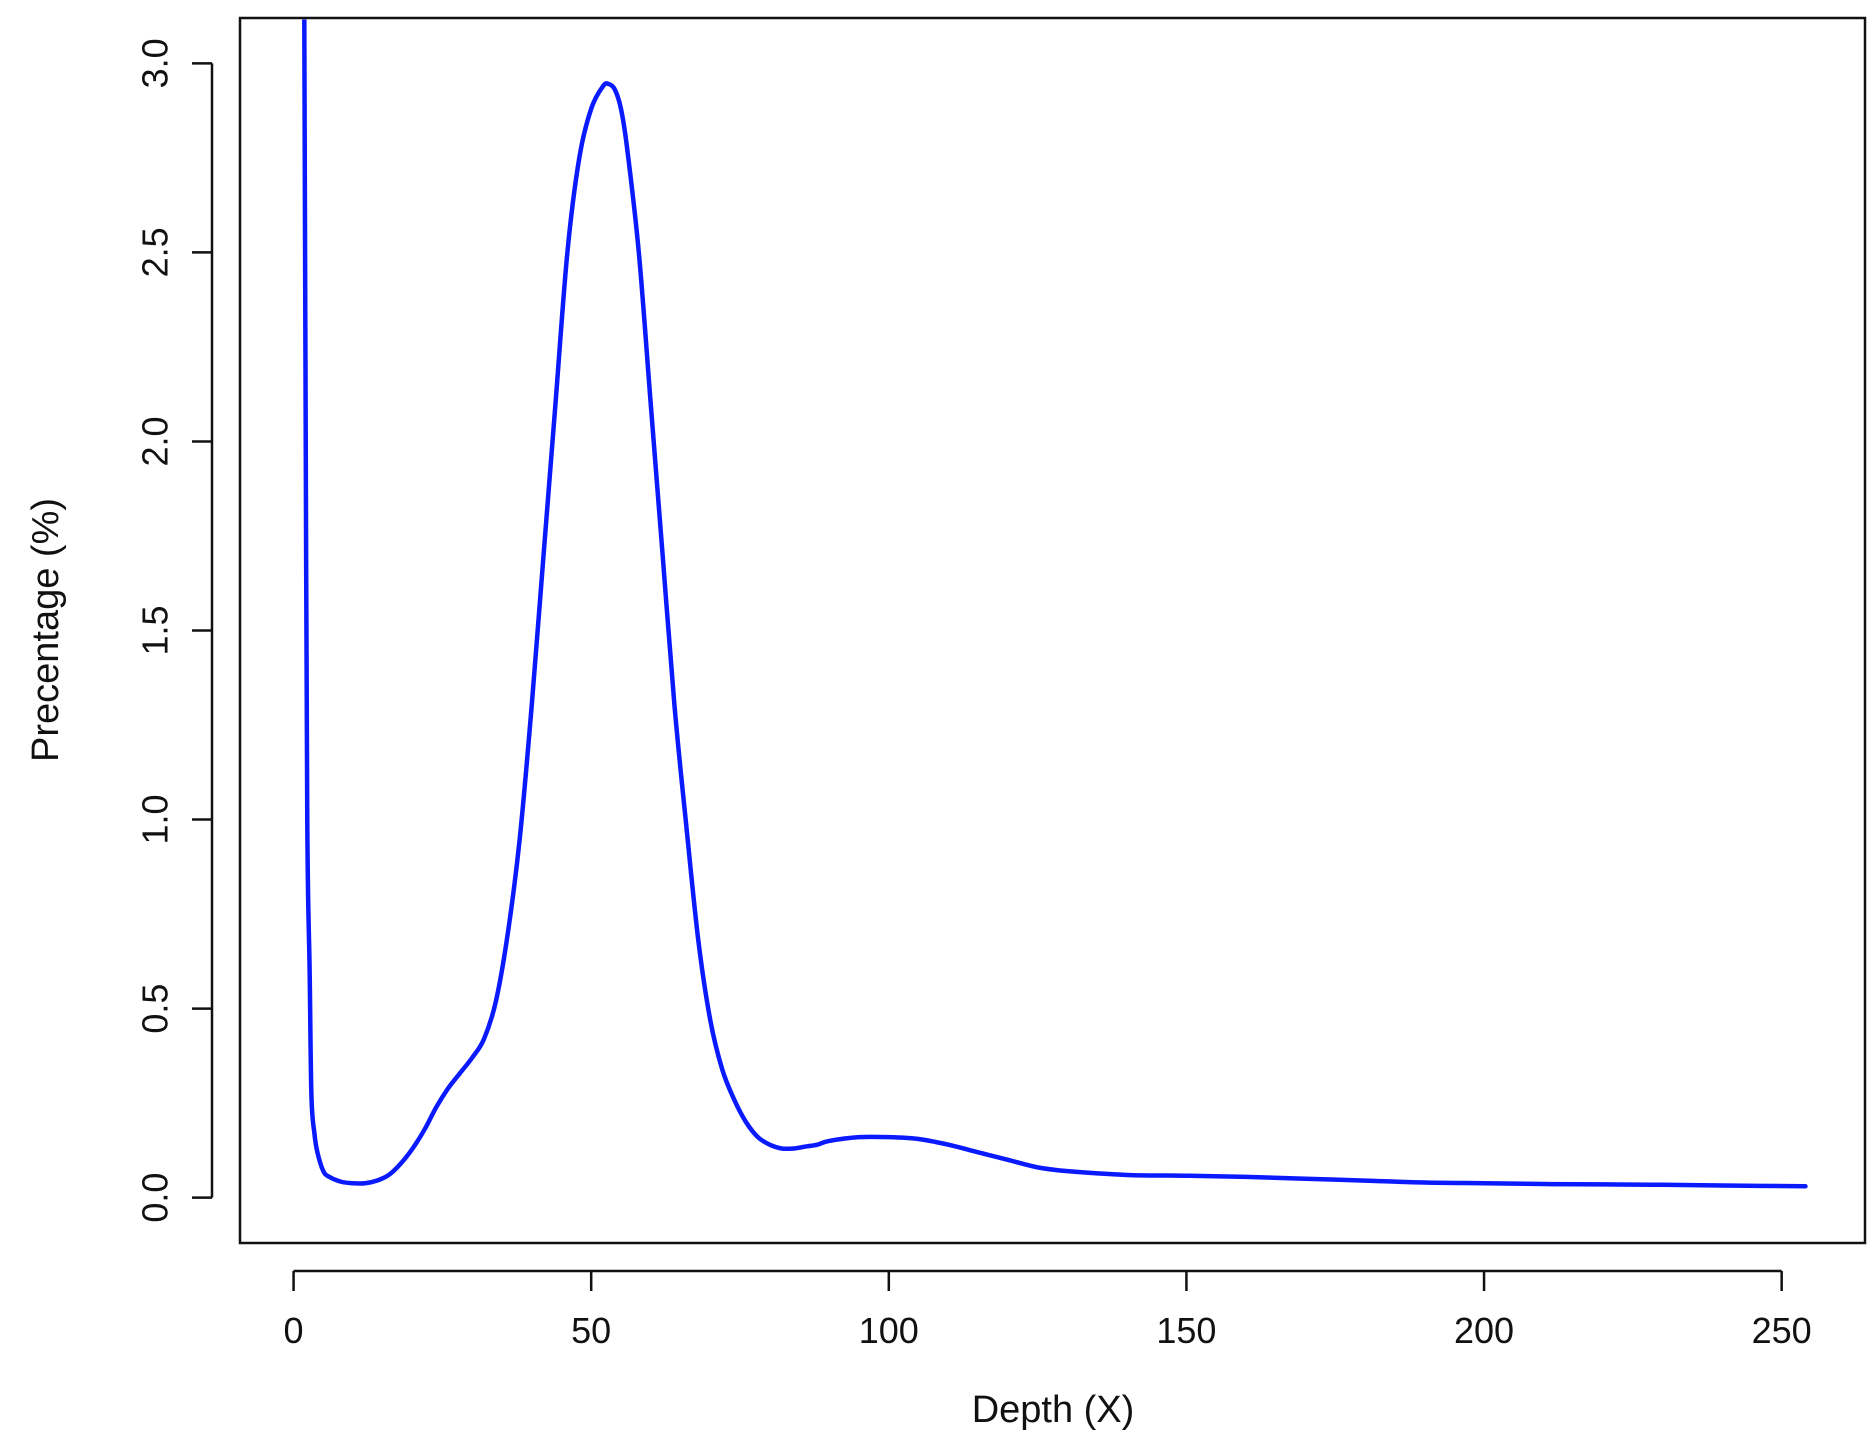 This screenshot has height=1440, width=1871. Describe the element at coordinates (46, 630) in the screenshot. I see `y-axis-title: Precentage (%)` at that location.